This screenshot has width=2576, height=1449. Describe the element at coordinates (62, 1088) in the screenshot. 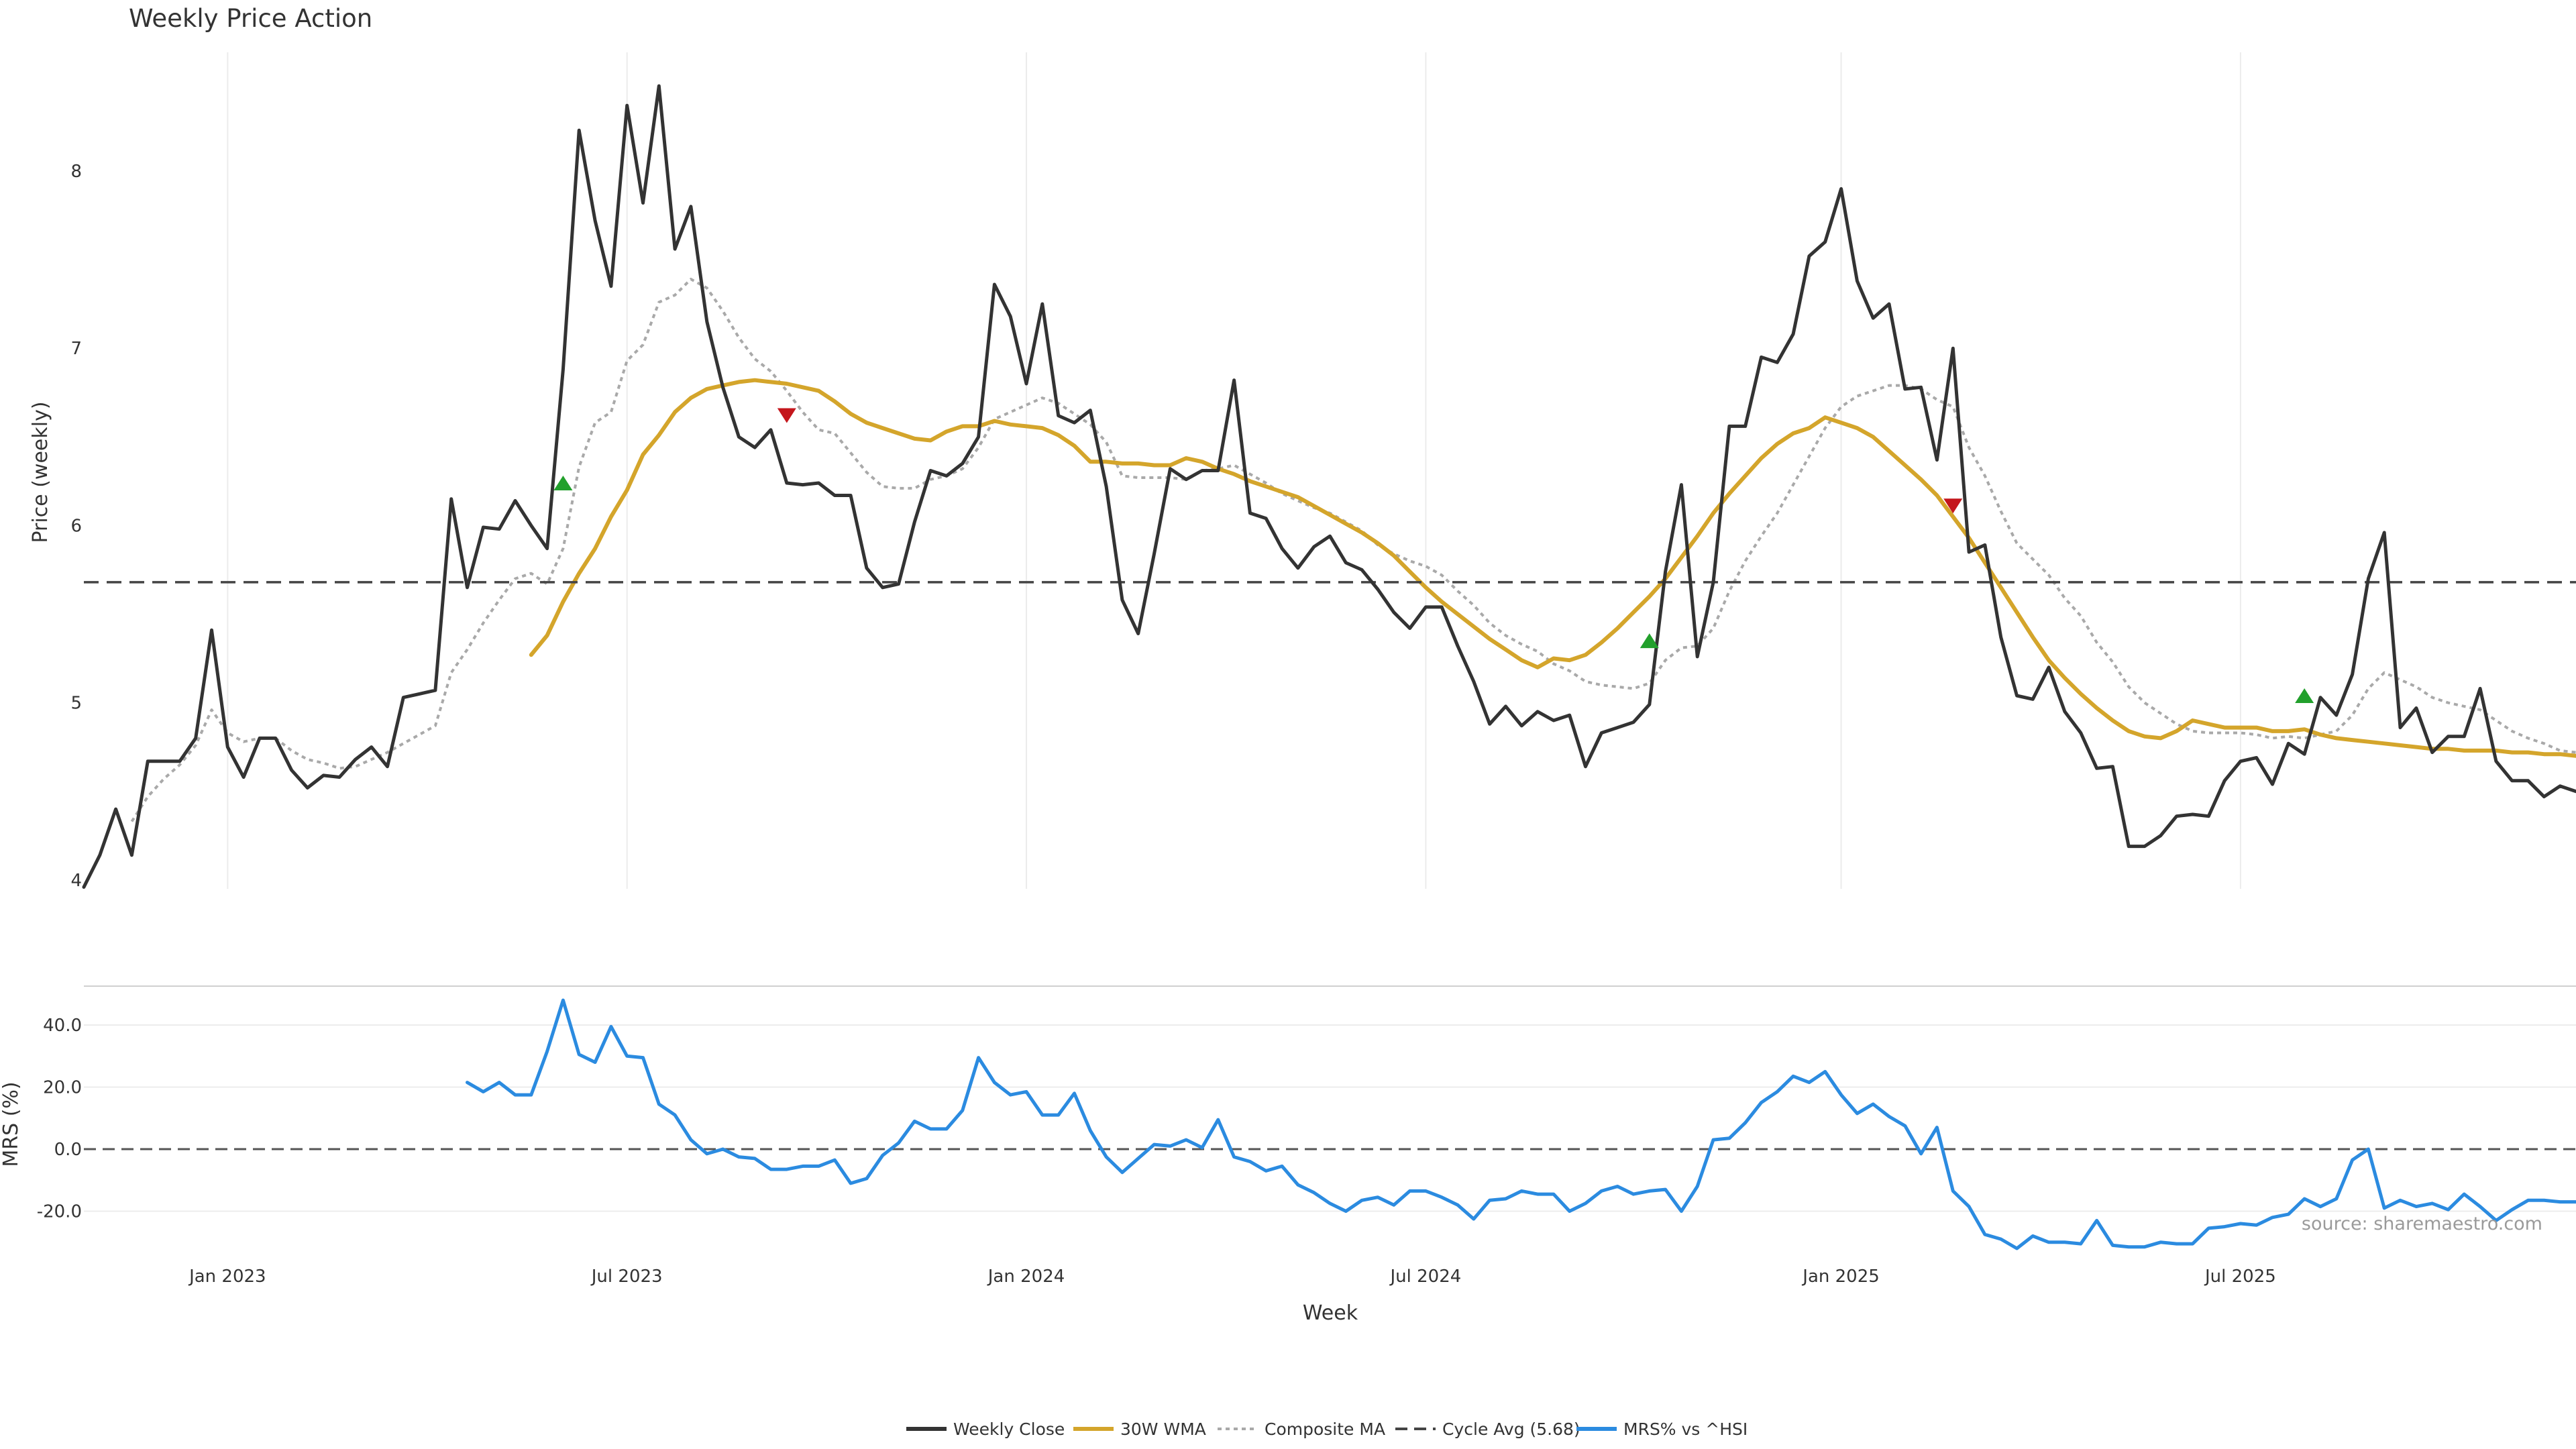

I see `mrs-tick-label: 20.0` at that location.